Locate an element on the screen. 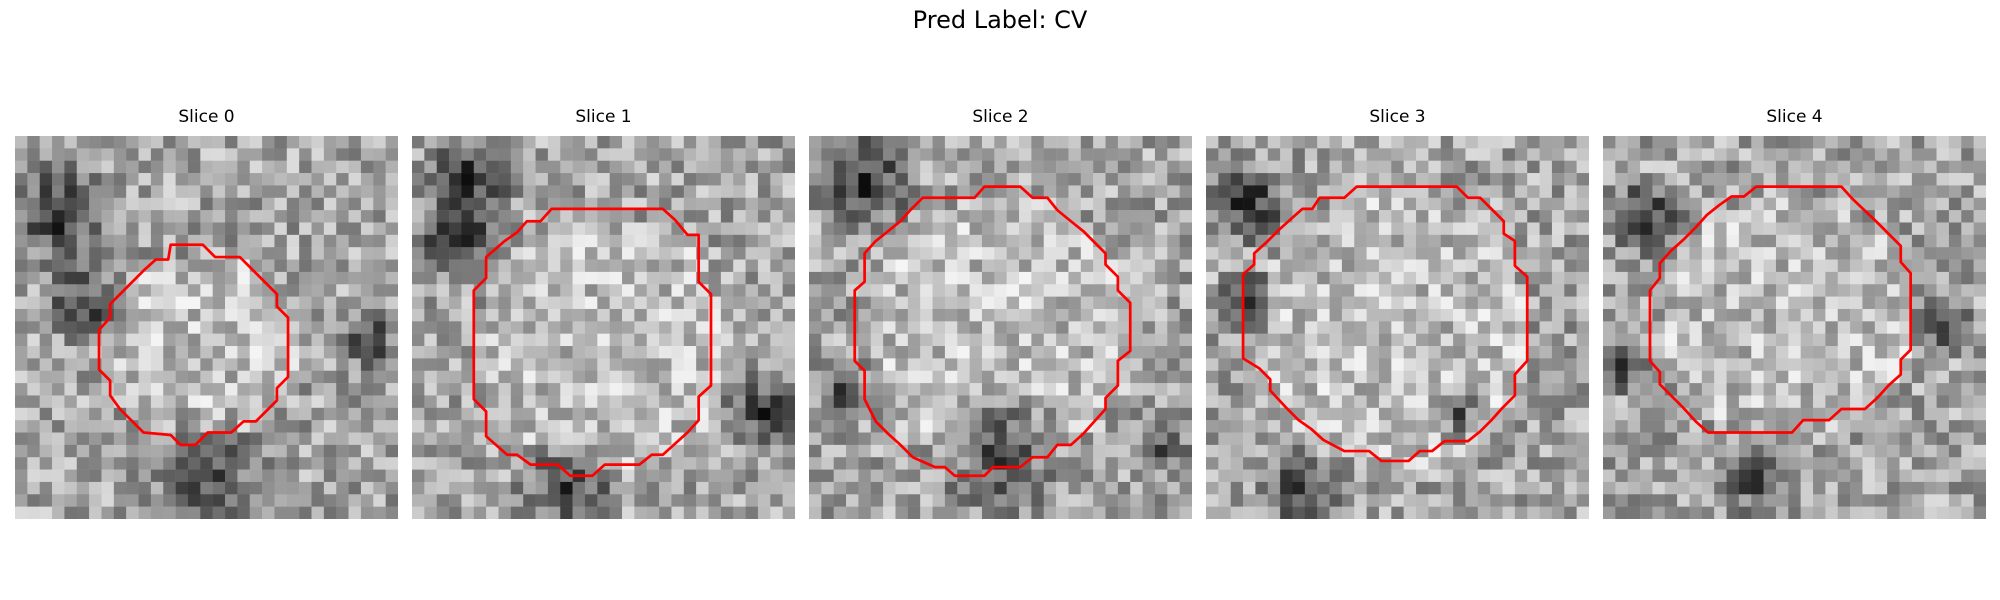  slice-title: Slice 1 is located at coordinates (603, 117).